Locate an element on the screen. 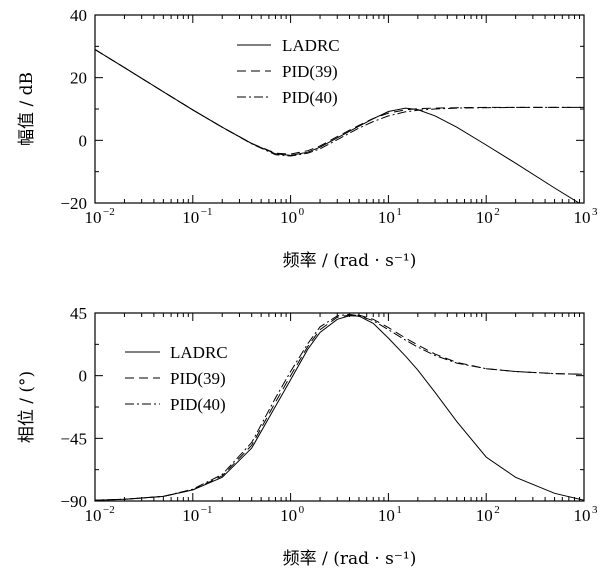 This screenshot has width=611, height=574. y-tick-label: −20 is located at coordinates (73, 203).